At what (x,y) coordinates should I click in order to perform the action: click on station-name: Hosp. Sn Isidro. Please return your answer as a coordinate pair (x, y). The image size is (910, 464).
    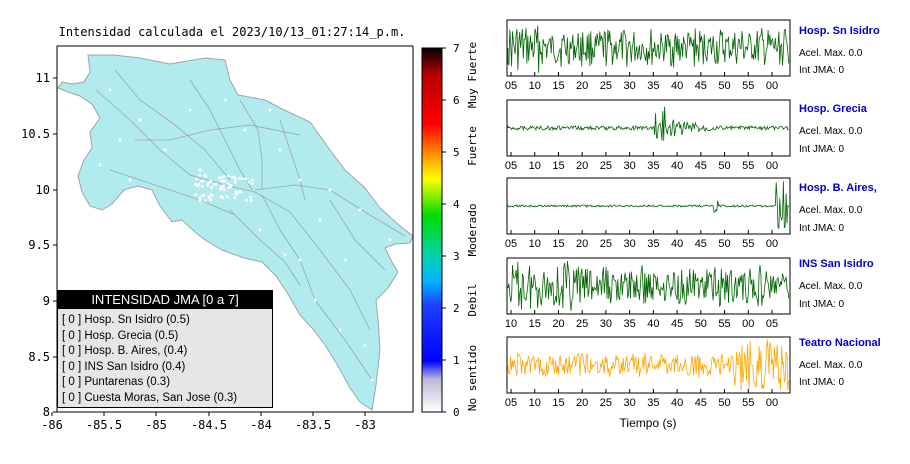
    Looking at the image, I should click on (839, 31).